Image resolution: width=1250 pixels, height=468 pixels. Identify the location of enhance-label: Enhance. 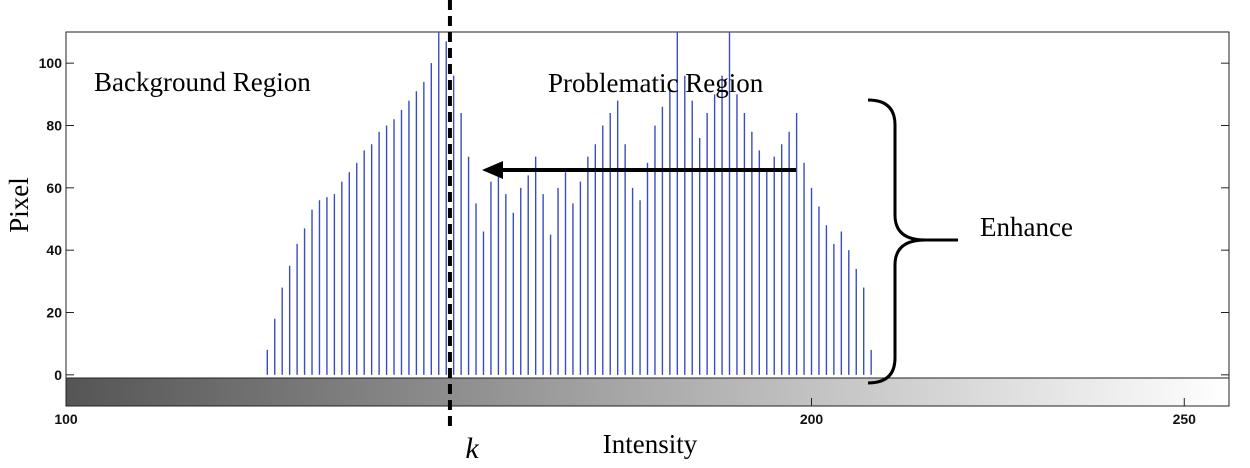
(1026, 227).